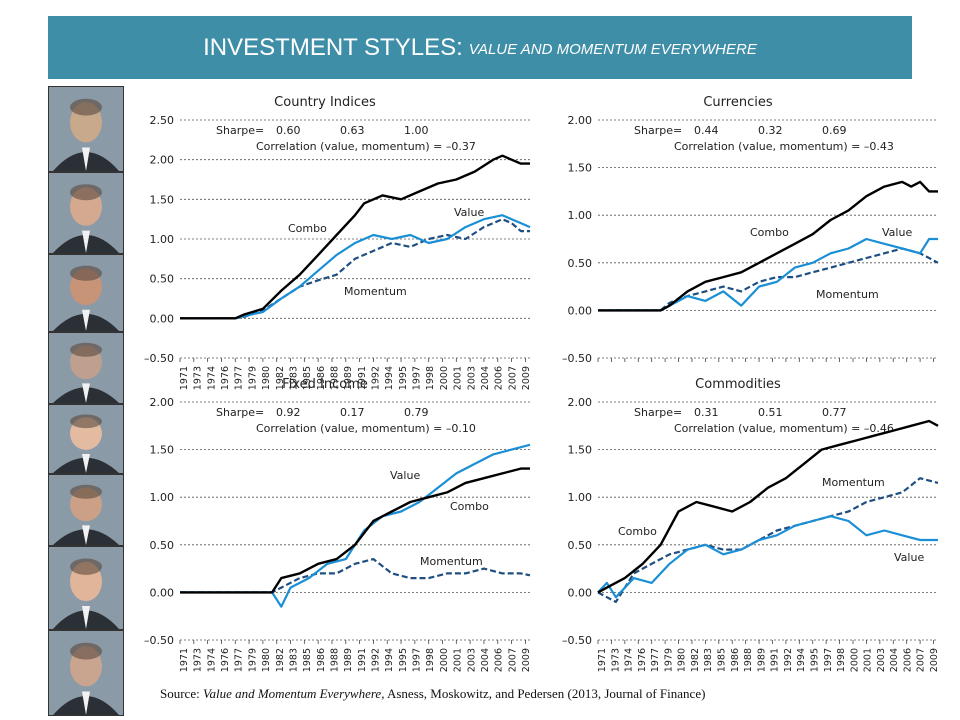  Describe the element at coordinates (292, 693) in the screenshot. I see `source-title: Value and Momentum Everywhere` at that location.